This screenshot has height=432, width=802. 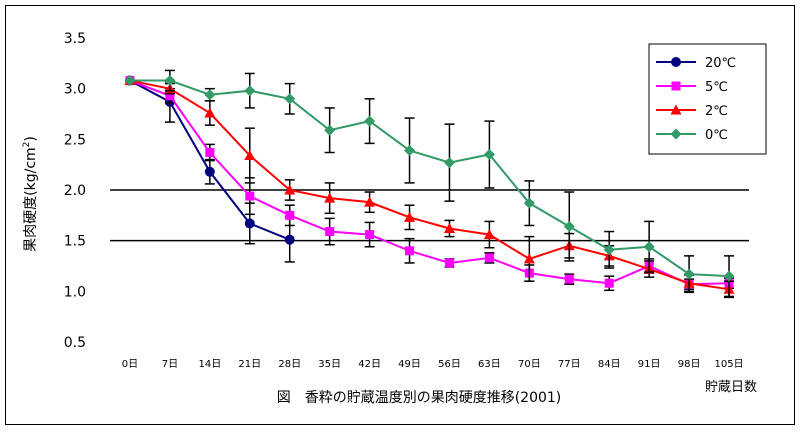 What do you see at coordinates (75, 90) in the screenshot?
I see `y-tick-label: 3.0` at bounding box center [75, 90].